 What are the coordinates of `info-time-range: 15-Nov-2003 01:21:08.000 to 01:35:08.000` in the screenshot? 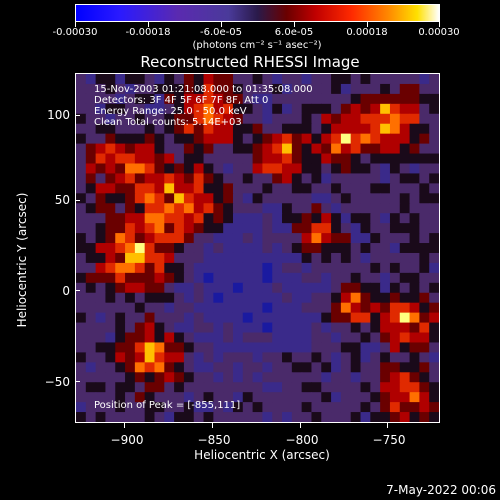 It's located at (203, 89).